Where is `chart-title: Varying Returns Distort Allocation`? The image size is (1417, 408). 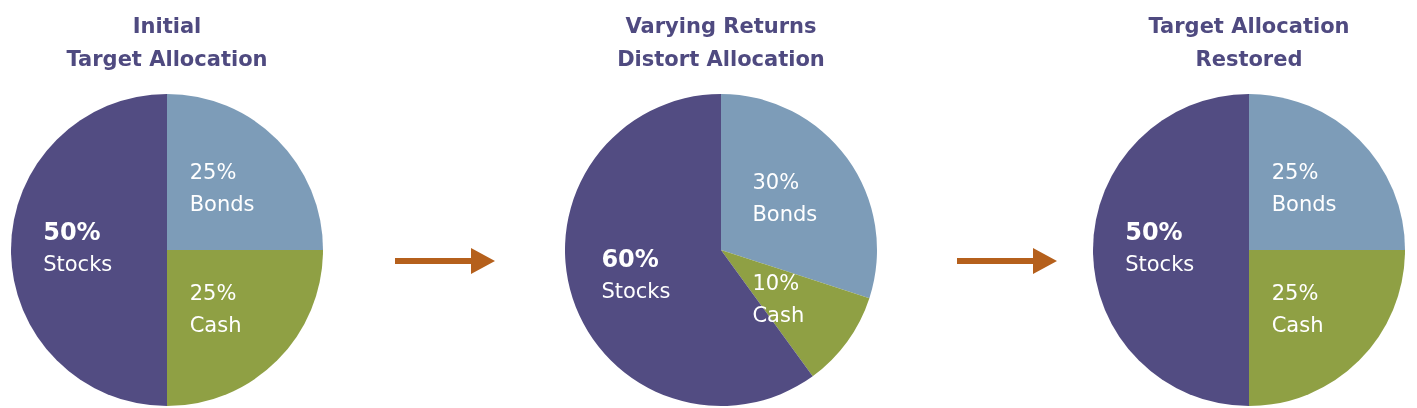 chart-title: Varying Returns Distort Allocation is located at coordinates (721, 43).